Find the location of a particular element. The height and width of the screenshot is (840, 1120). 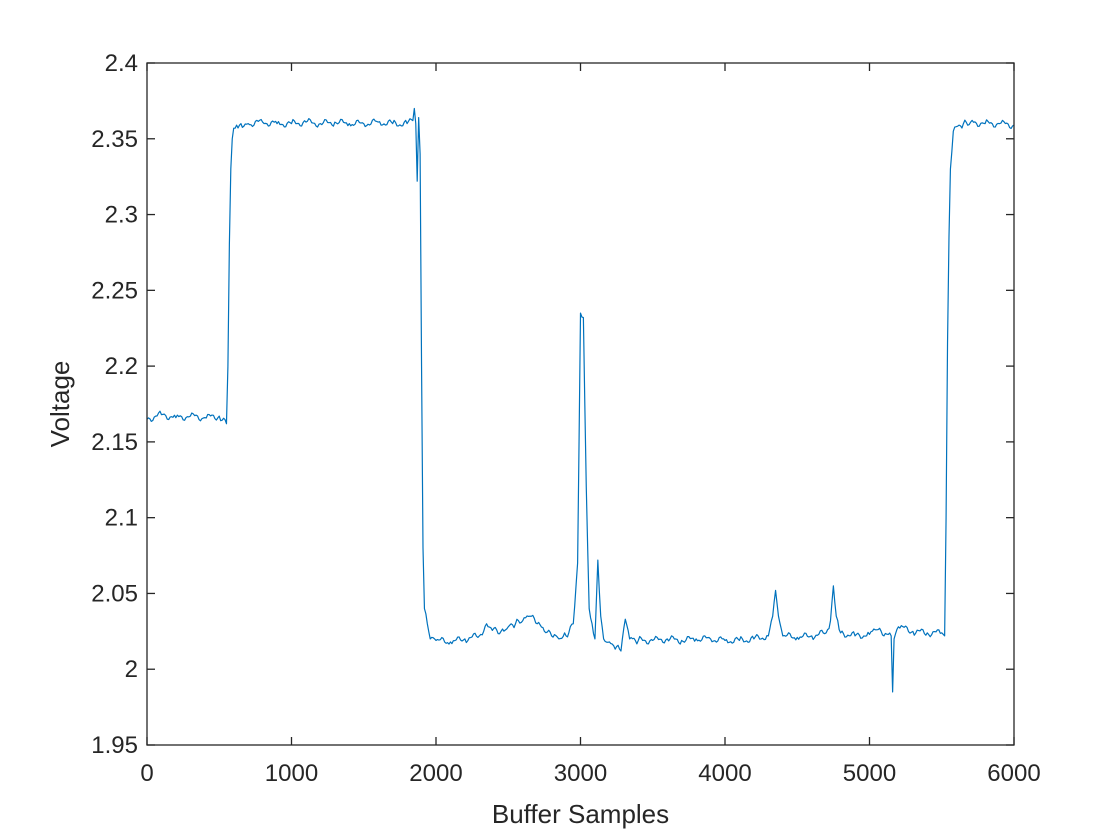

y-tick-label: 2.15 is located at coordinates (114, 442).